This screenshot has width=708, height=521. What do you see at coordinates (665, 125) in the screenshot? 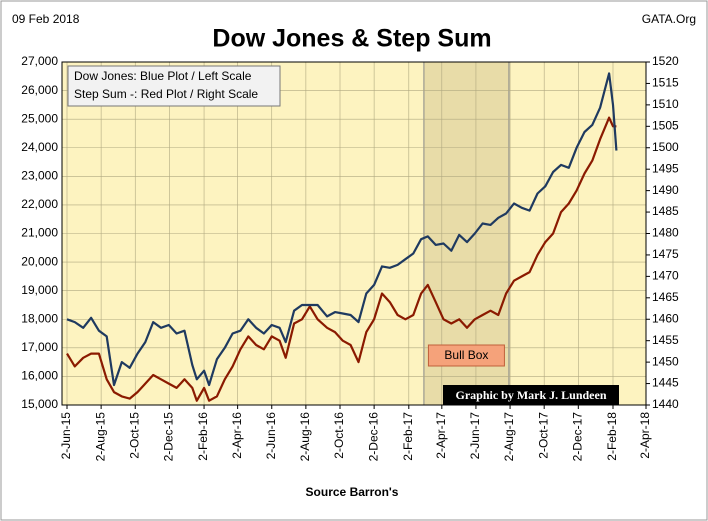
I see `y2-tick-label: 1505` at bounding box center [665, 125].